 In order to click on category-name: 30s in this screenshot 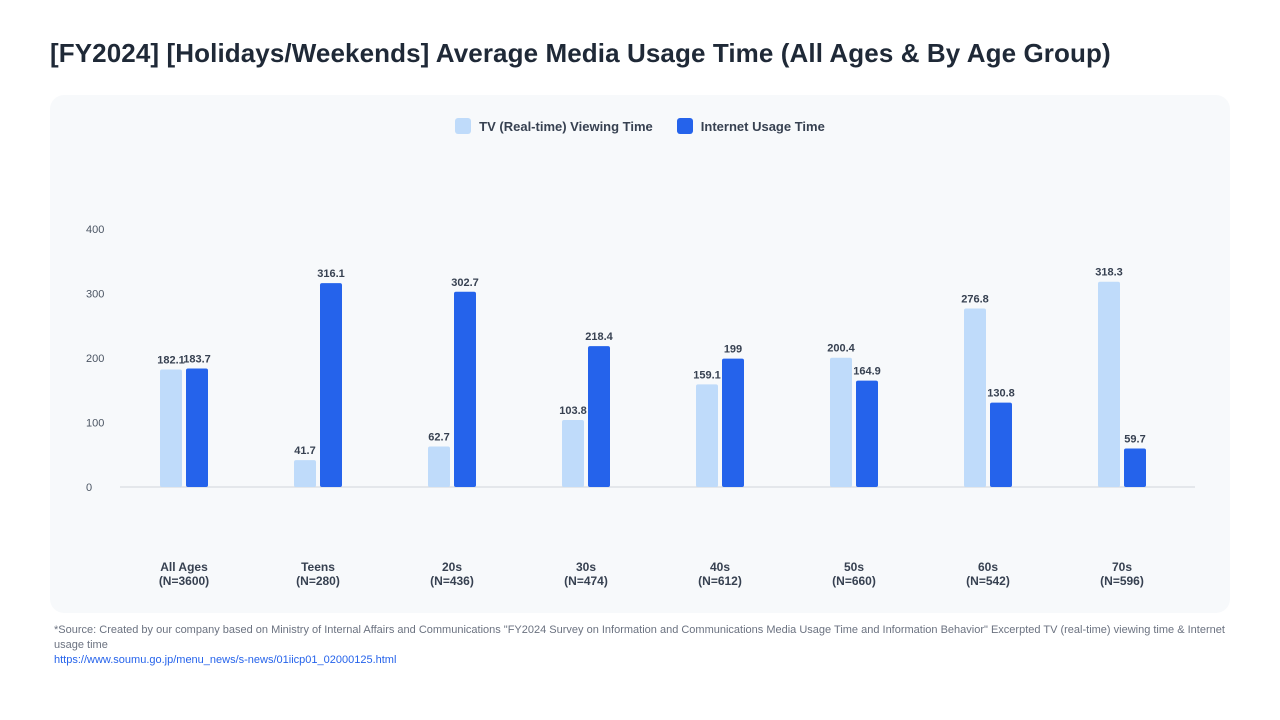, I will do `click(586, 567)`.